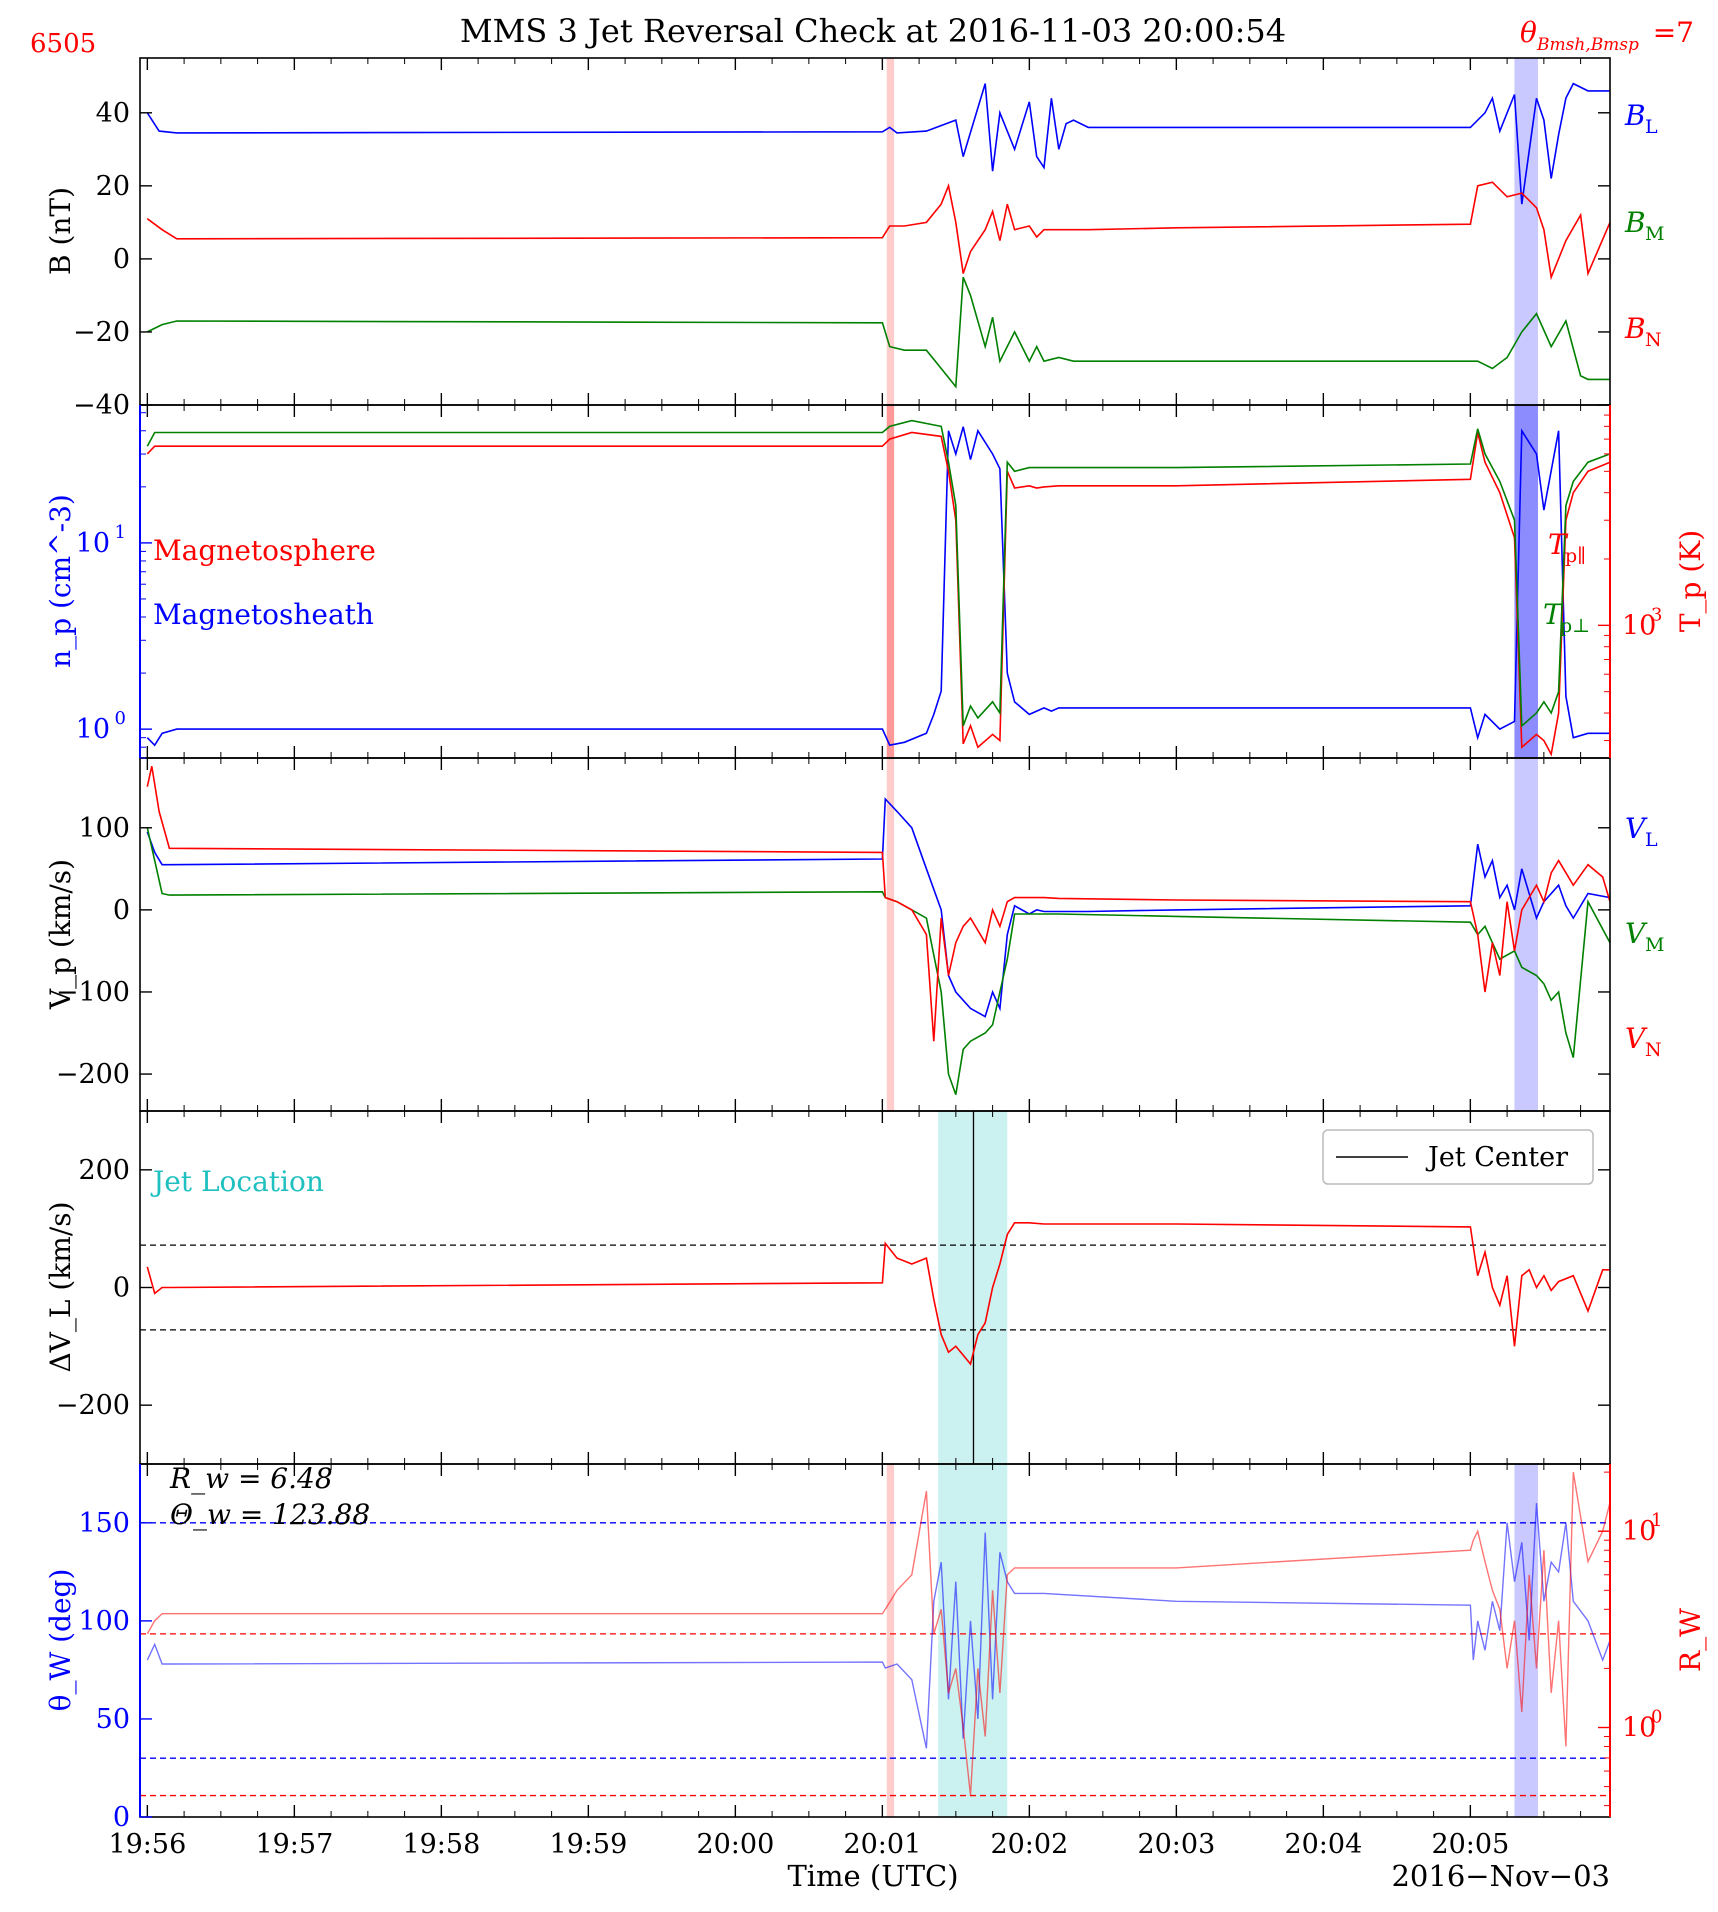 The height and width of the screenshot is (1912, 1718). I want to click on series-line-B_N, so click(878, 231).